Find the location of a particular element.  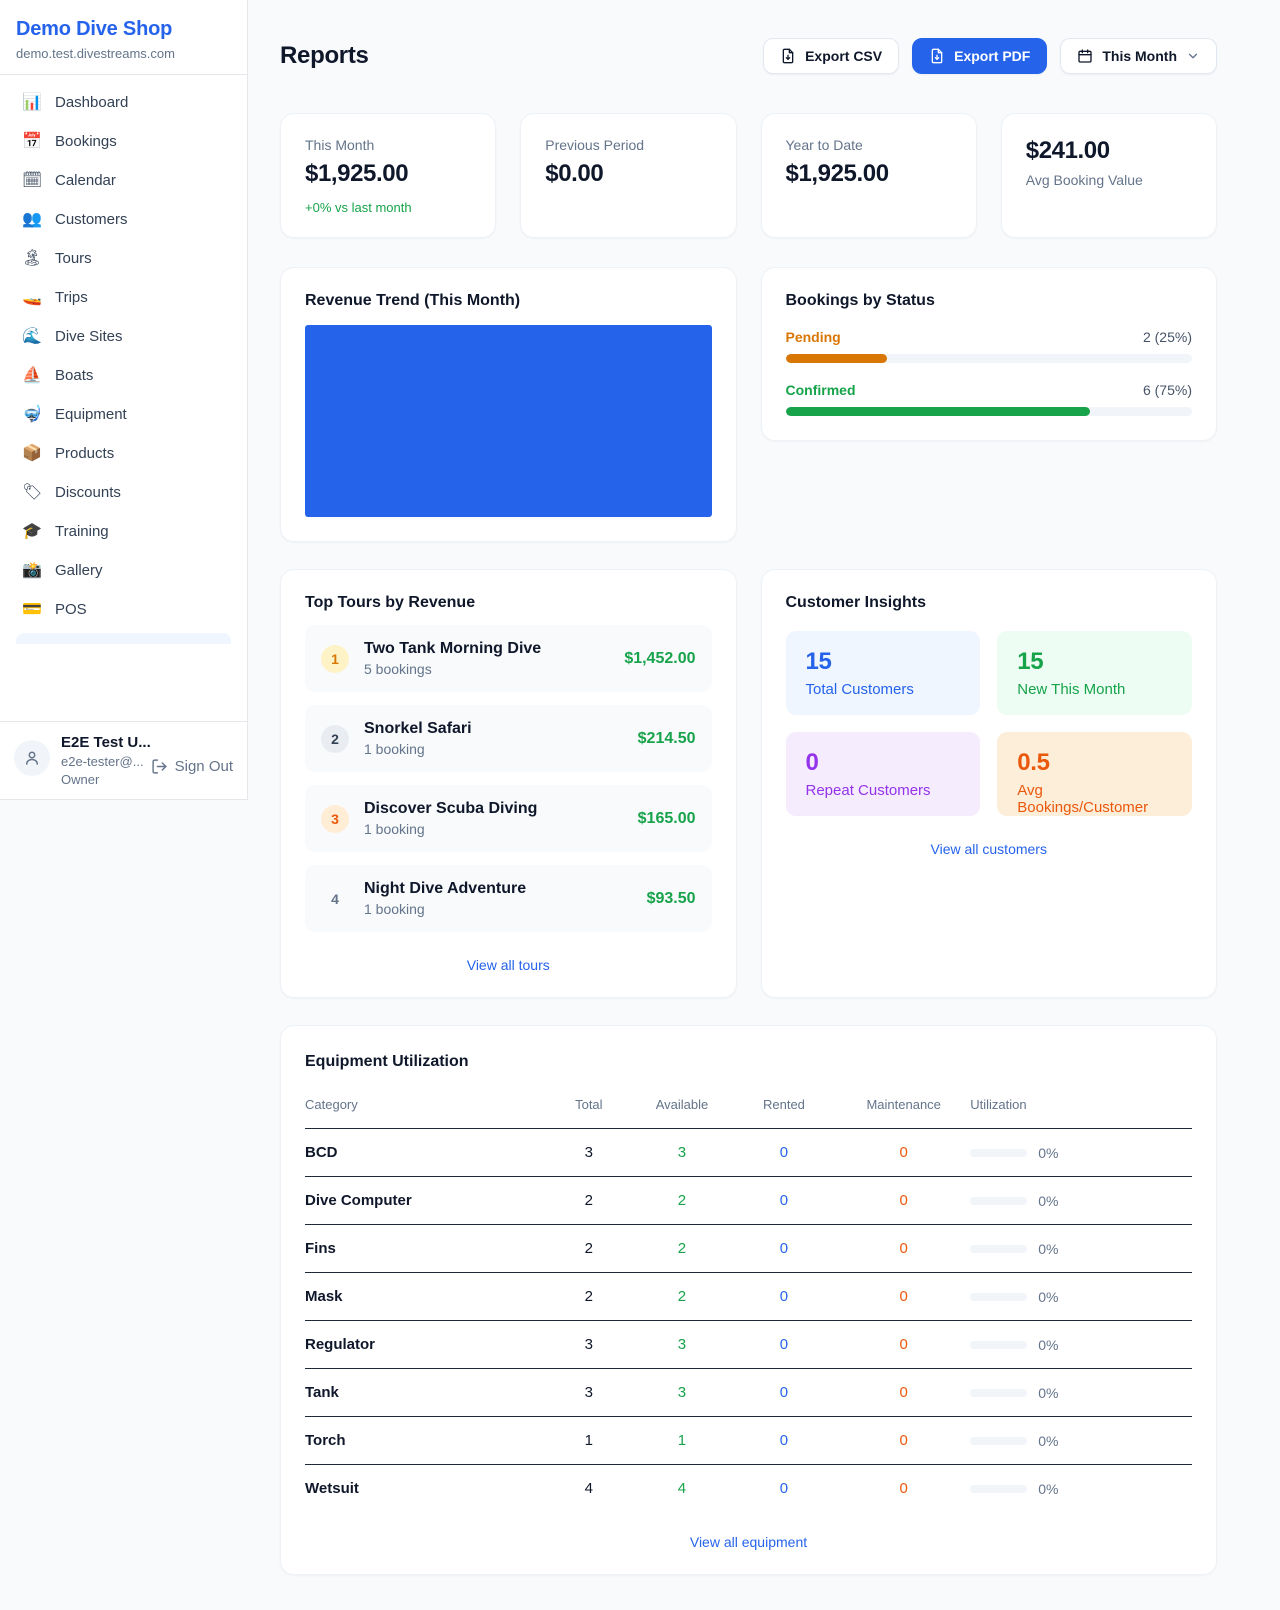

sidebar-item-bookings: 📅 Bookings is located at coordinates (123, 141).